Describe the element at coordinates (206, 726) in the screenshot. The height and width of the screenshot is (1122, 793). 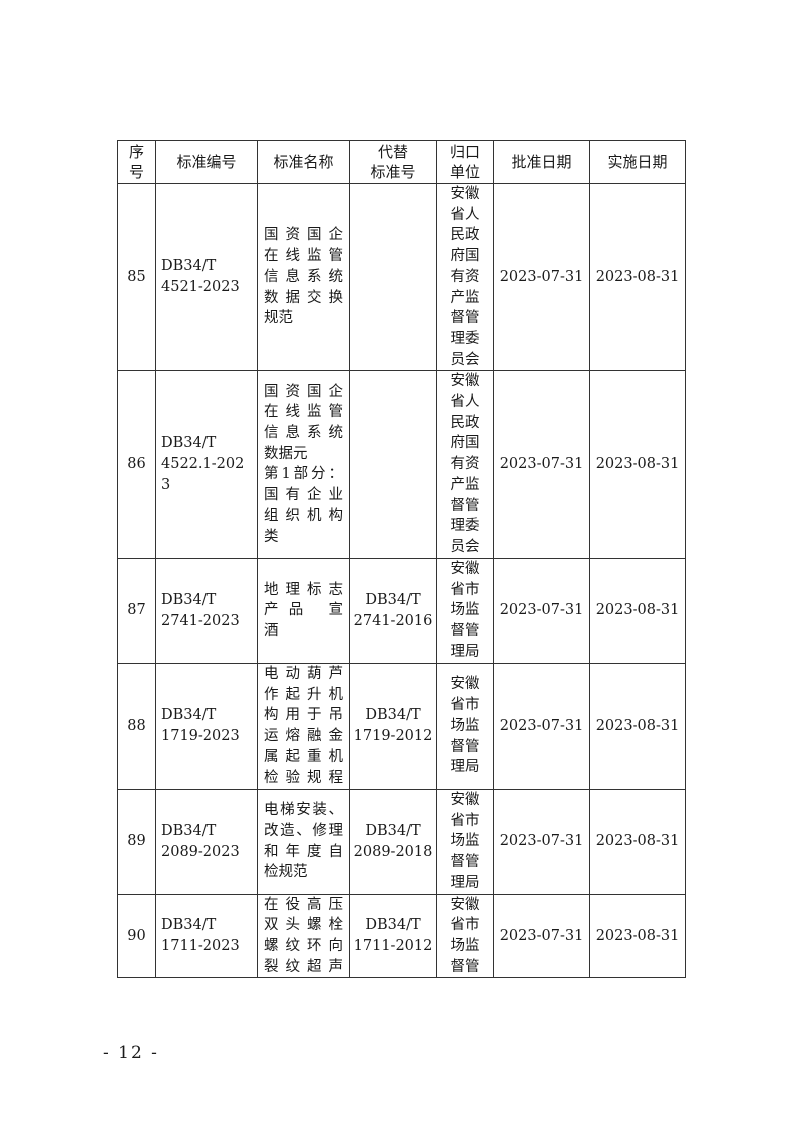
I see `cell-code: DB34/T 1719-2023` at that location.